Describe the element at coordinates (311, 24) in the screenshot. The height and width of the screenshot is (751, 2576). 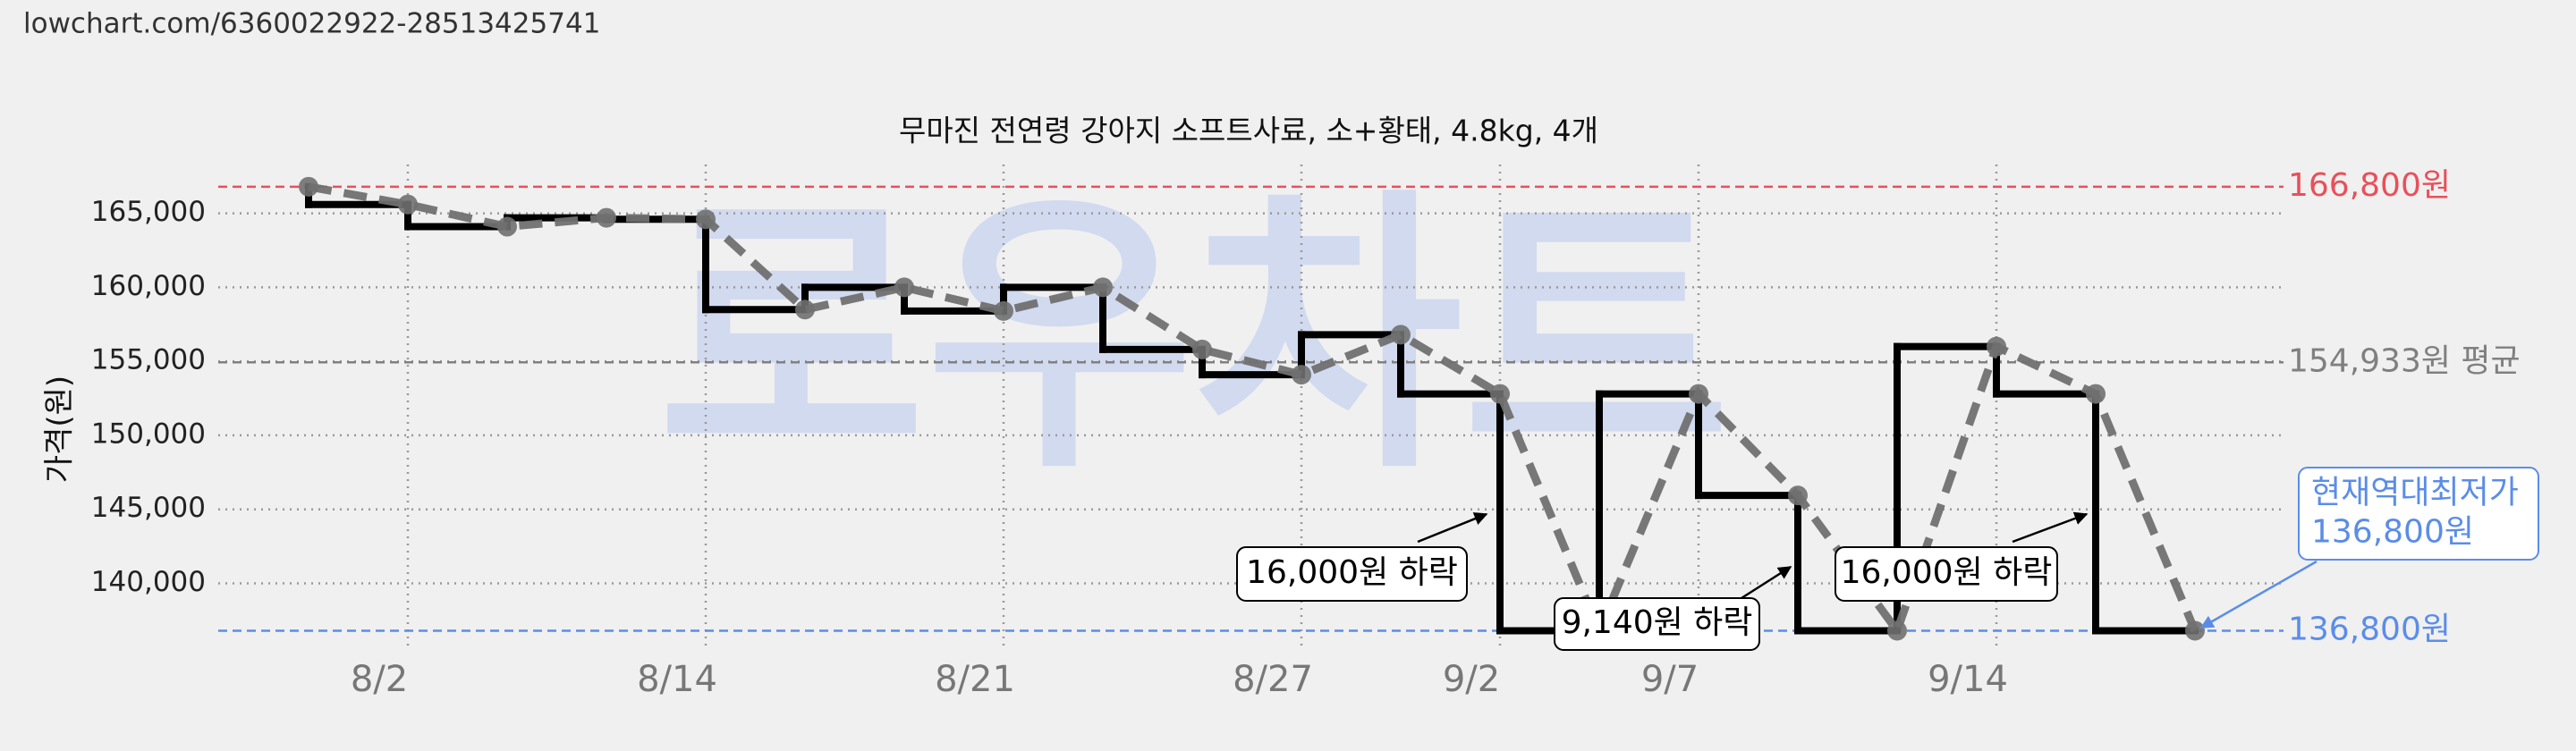
I see `source-url: lowchart.com/6360022922-28513425741` at that location.